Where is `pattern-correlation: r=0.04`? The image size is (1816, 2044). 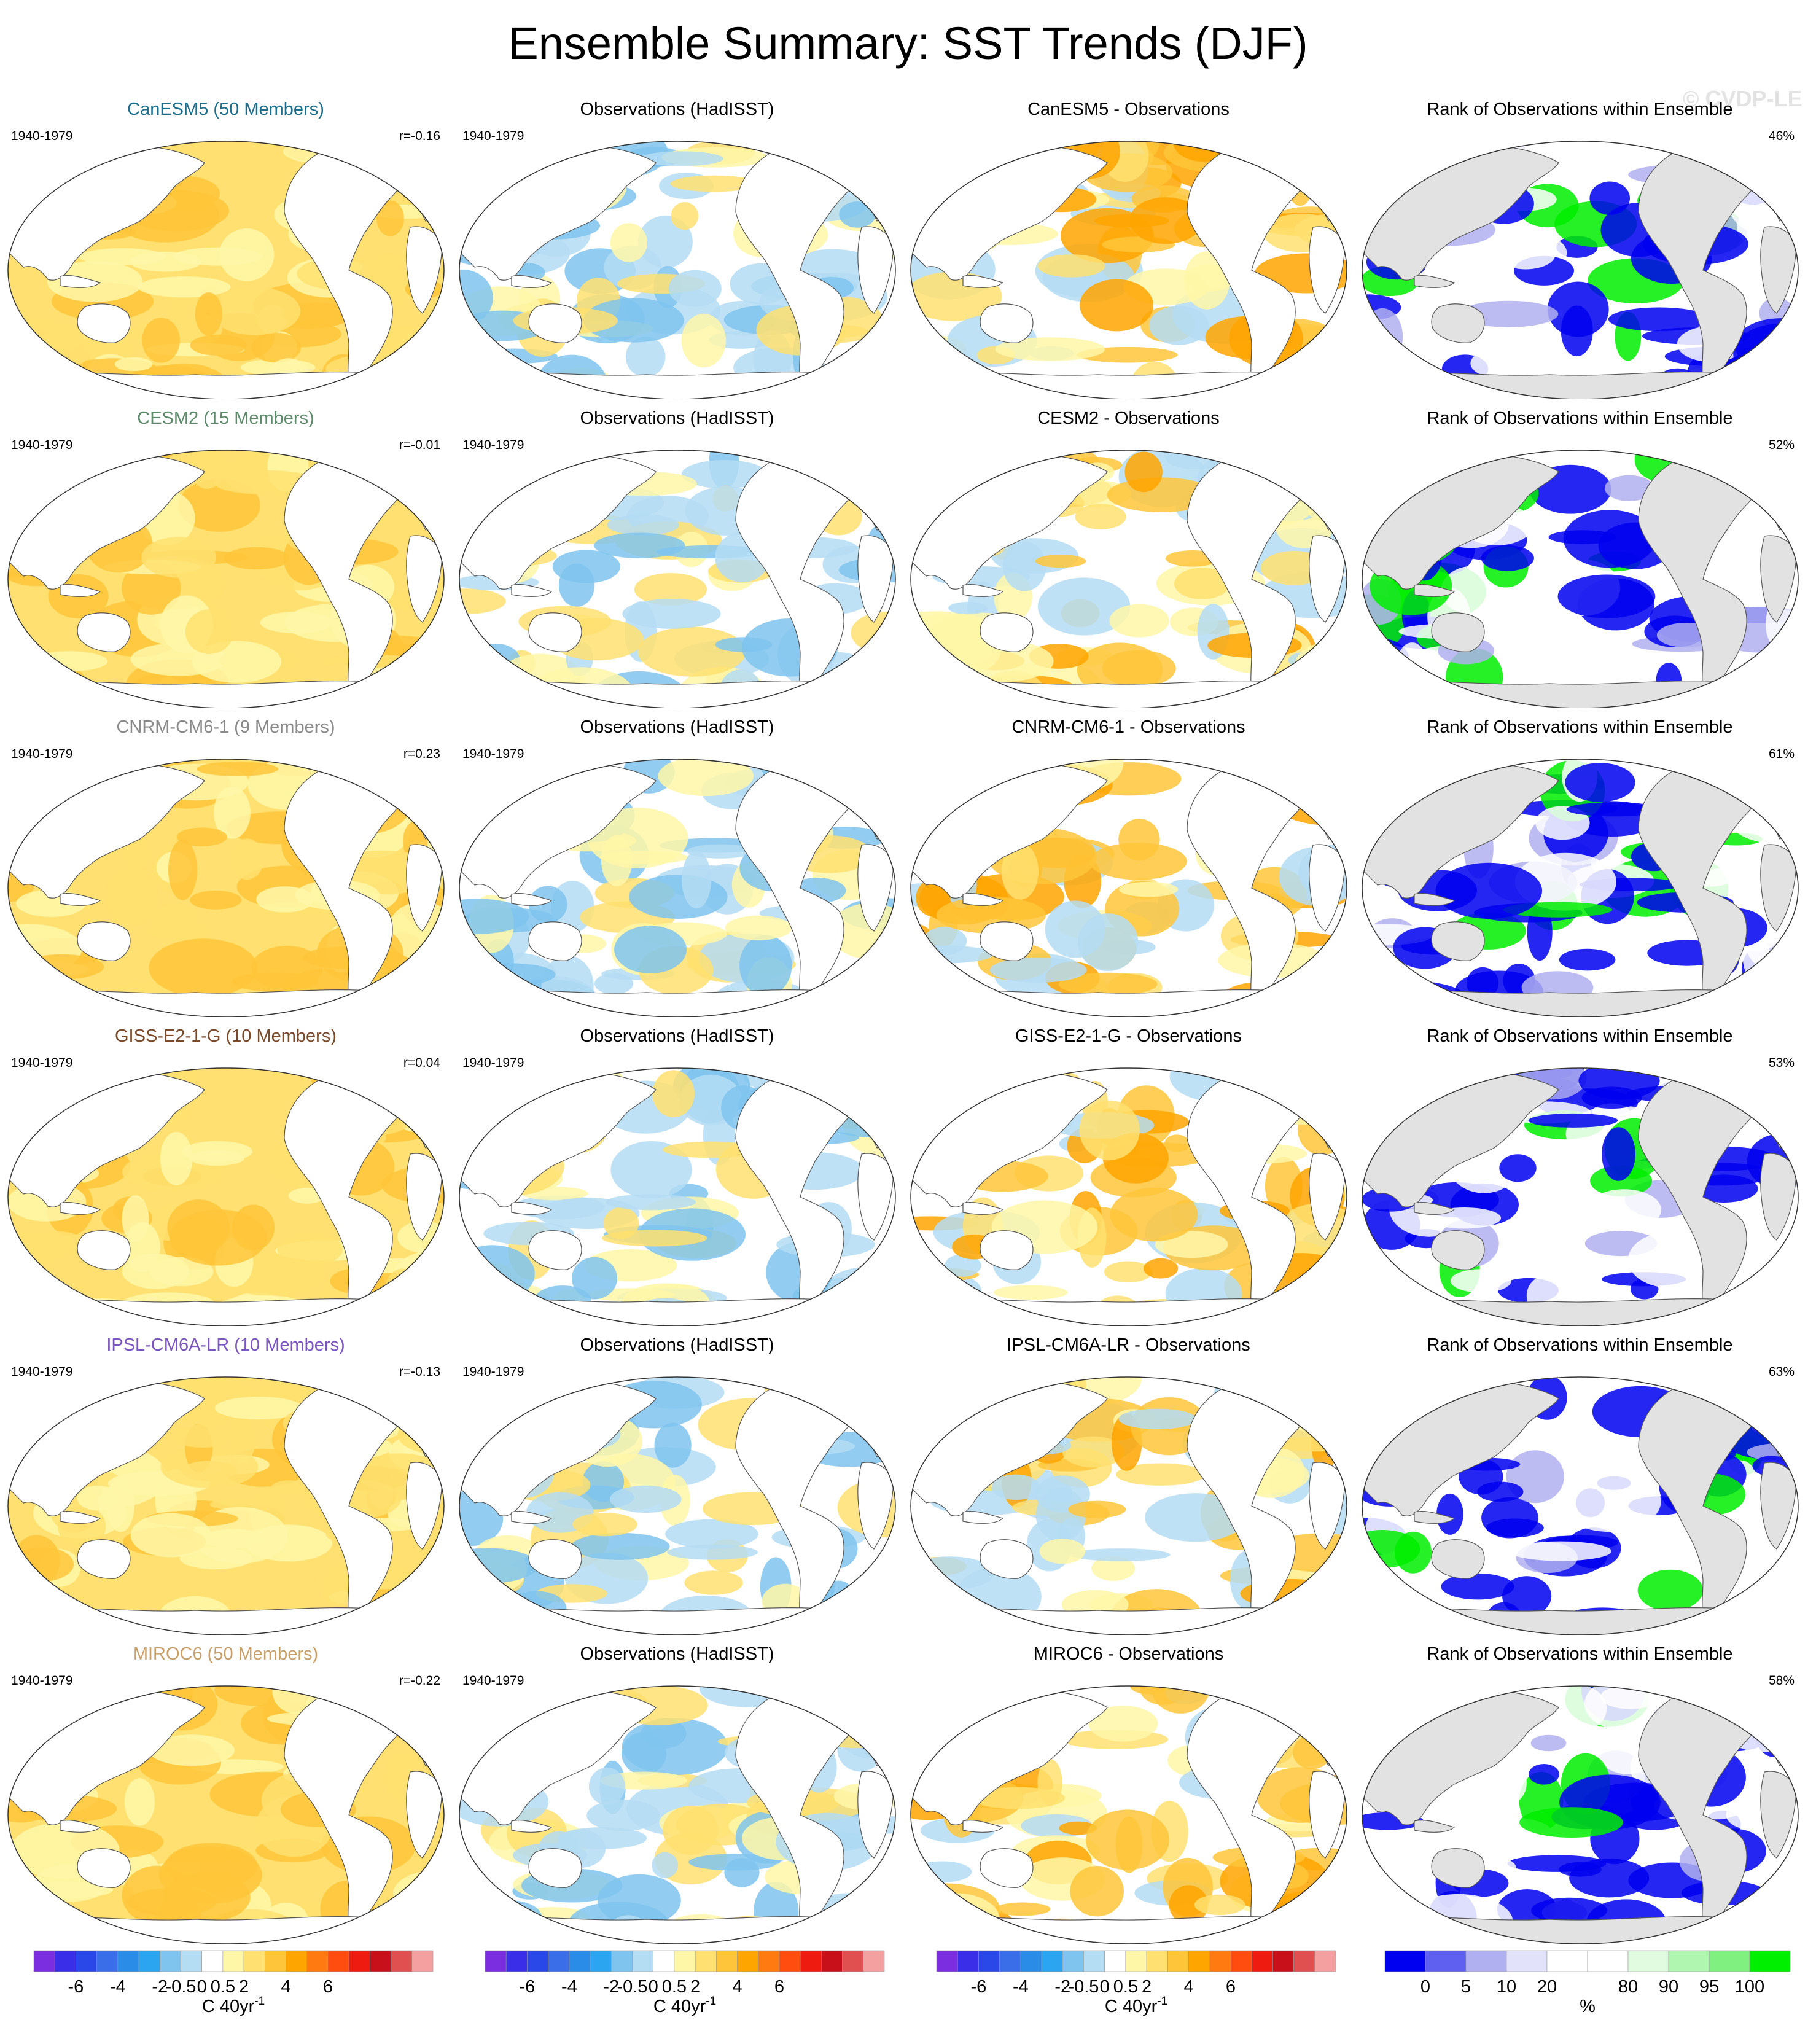 pattern-correlation: r=0.04 is located at coordinates (421, 1063).